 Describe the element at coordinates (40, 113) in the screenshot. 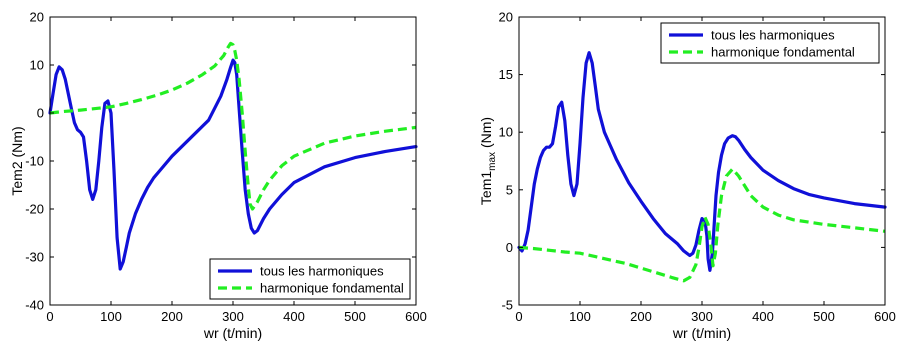

I see `left-y-tick-label: 0` at that location.